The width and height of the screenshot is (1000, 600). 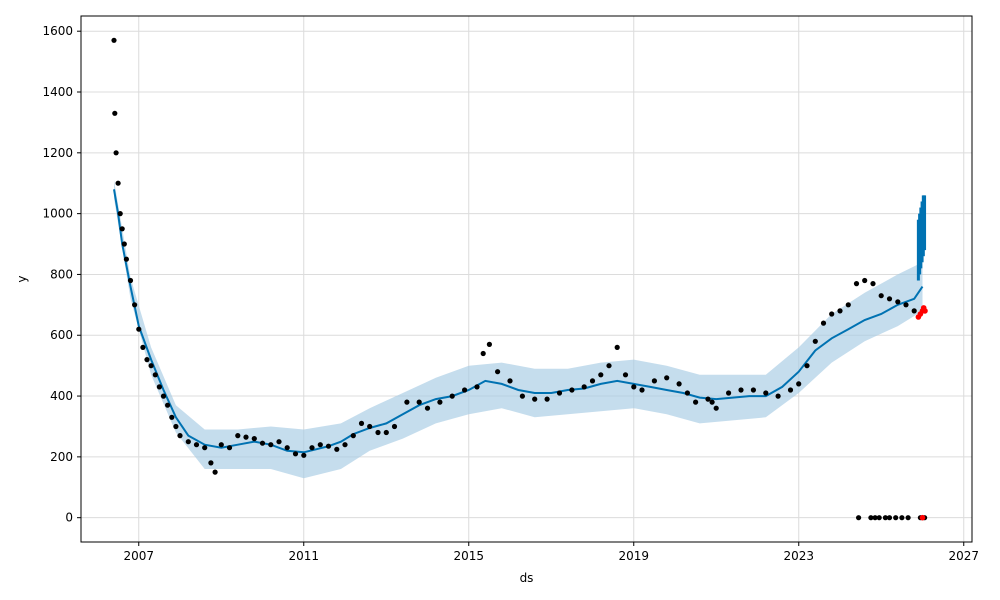 I want to click on recent-points, so click(x=921, y=413).